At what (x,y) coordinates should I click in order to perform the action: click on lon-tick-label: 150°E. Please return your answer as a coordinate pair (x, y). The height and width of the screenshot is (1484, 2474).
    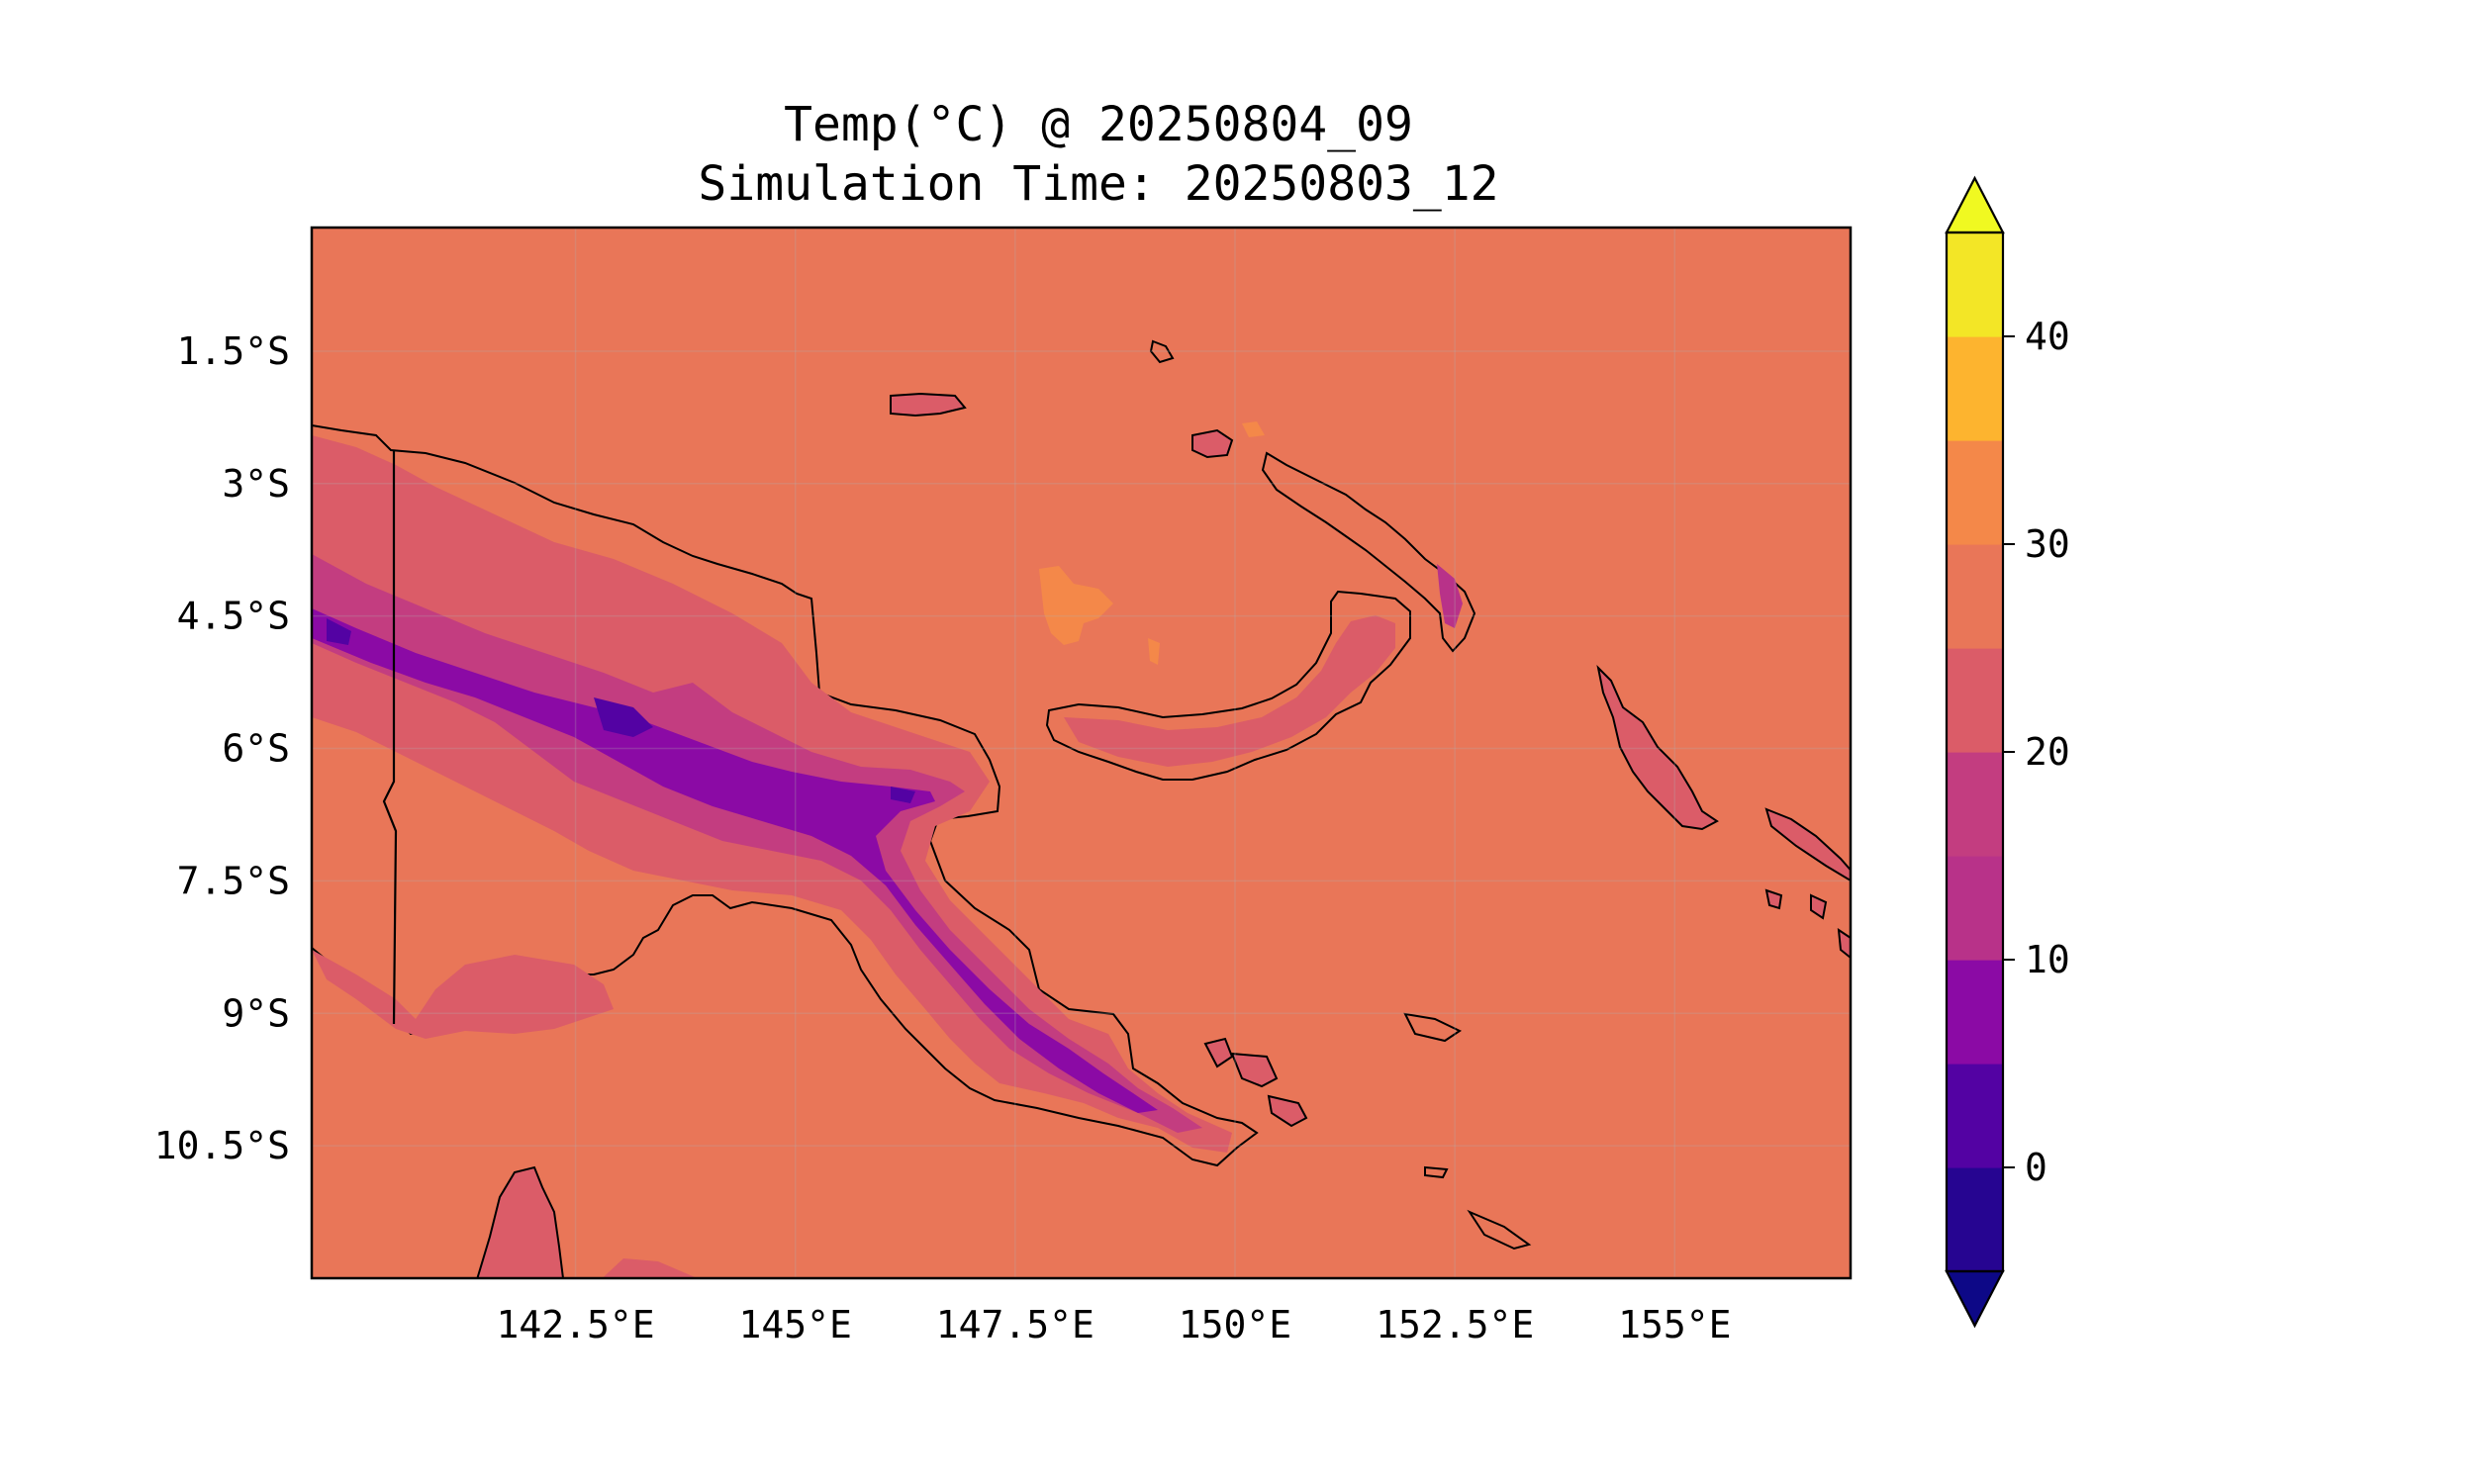
    Looking at the image, I should click on (1235, 1324).